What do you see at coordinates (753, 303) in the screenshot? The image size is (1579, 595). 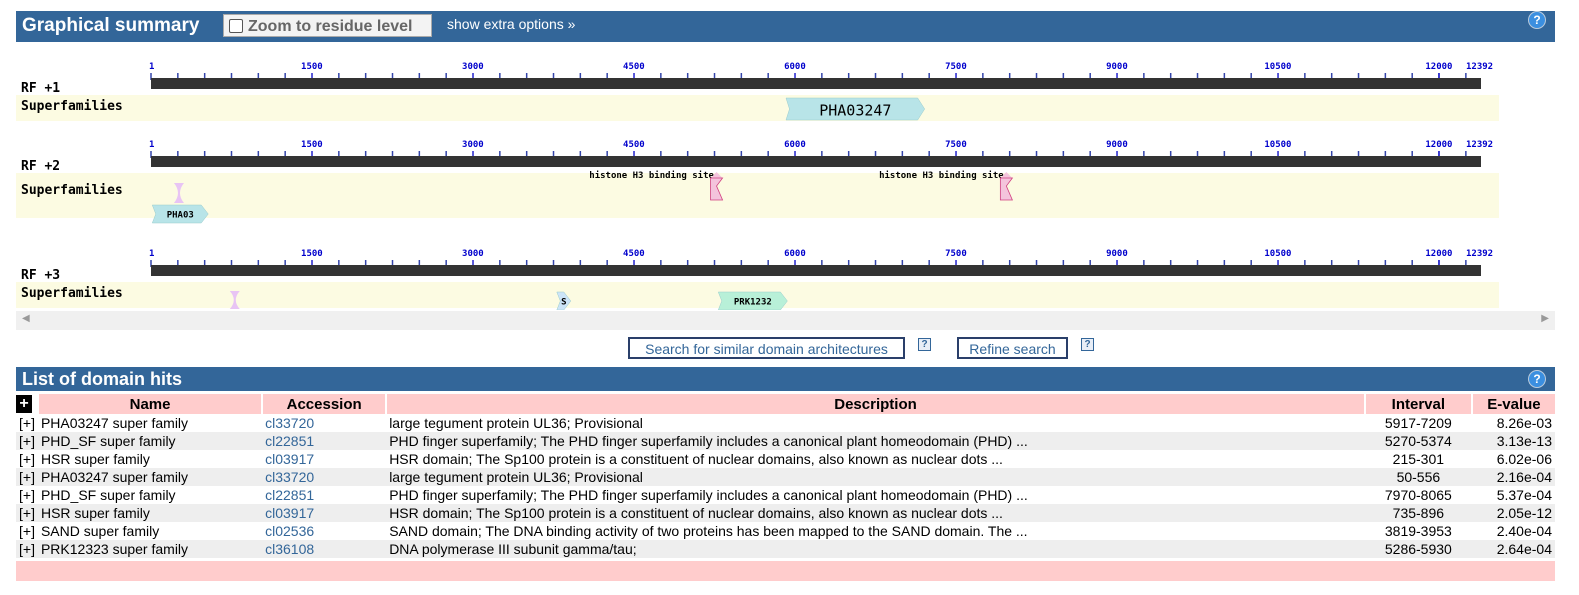 I see `domain-label: PRK1232` at bounding box center [753, 303].